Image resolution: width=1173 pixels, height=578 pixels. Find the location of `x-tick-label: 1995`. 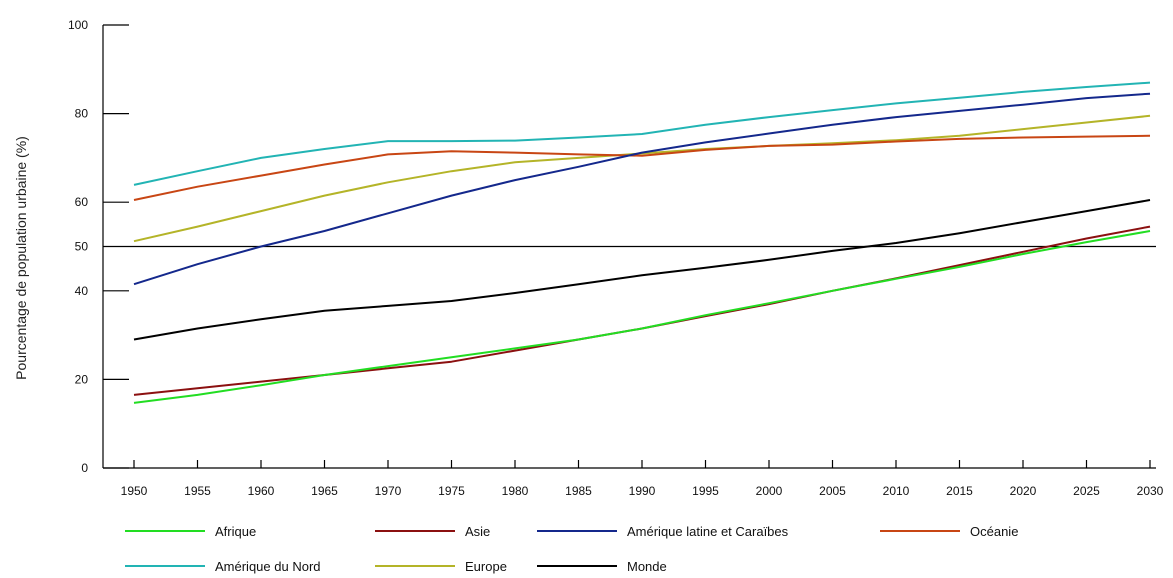

x-tick-label: 1995 is located at coordinates (705, 491).